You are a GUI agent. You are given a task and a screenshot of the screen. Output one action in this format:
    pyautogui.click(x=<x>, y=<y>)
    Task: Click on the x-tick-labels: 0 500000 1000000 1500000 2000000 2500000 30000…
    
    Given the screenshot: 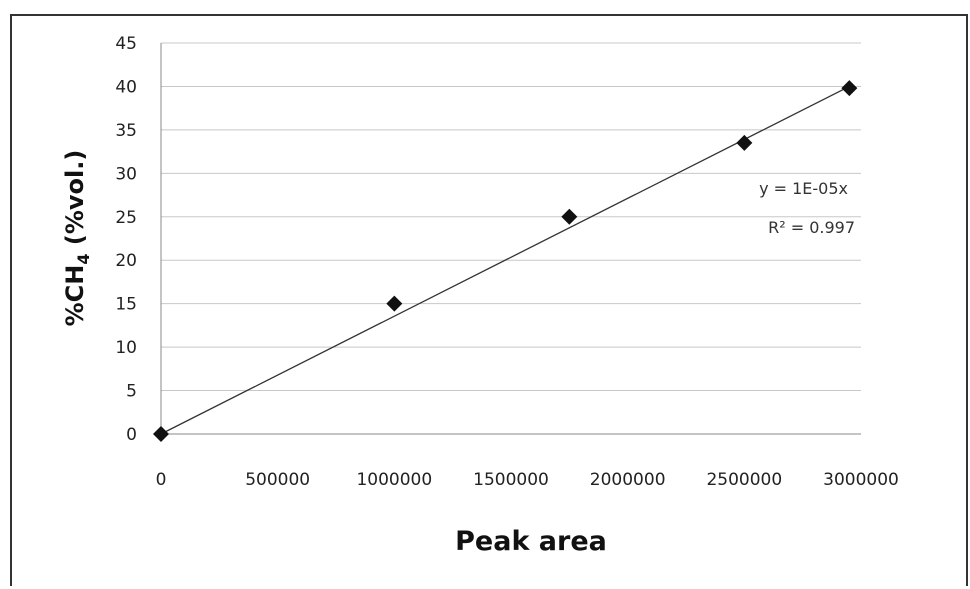 What is the action you would take?
    pyautogui.click(x=527, y=480)
    